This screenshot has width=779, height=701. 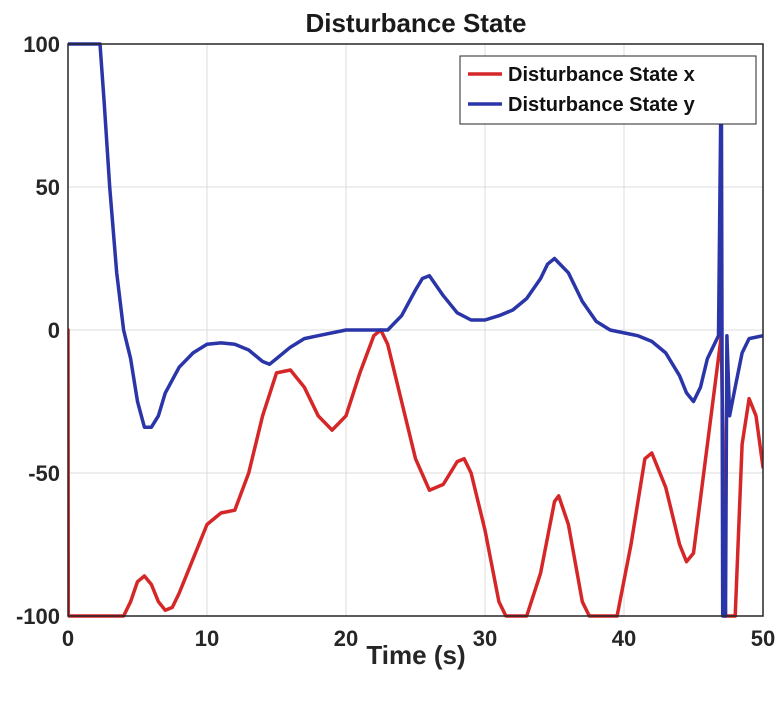 I want to click on legend-label-x: Disturbance State x, so click(x=601, y=75).